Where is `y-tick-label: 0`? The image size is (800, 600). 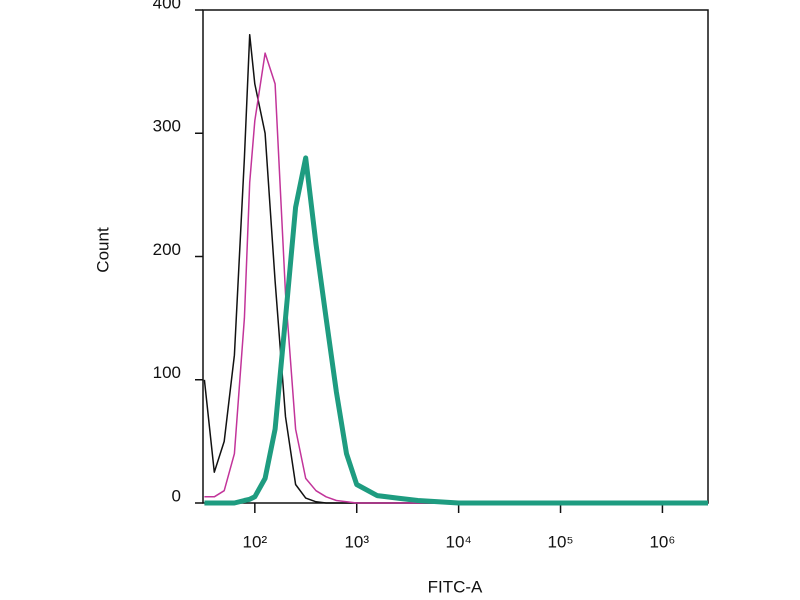
y-tick-label: 0 is located at coordinates (176, 495).